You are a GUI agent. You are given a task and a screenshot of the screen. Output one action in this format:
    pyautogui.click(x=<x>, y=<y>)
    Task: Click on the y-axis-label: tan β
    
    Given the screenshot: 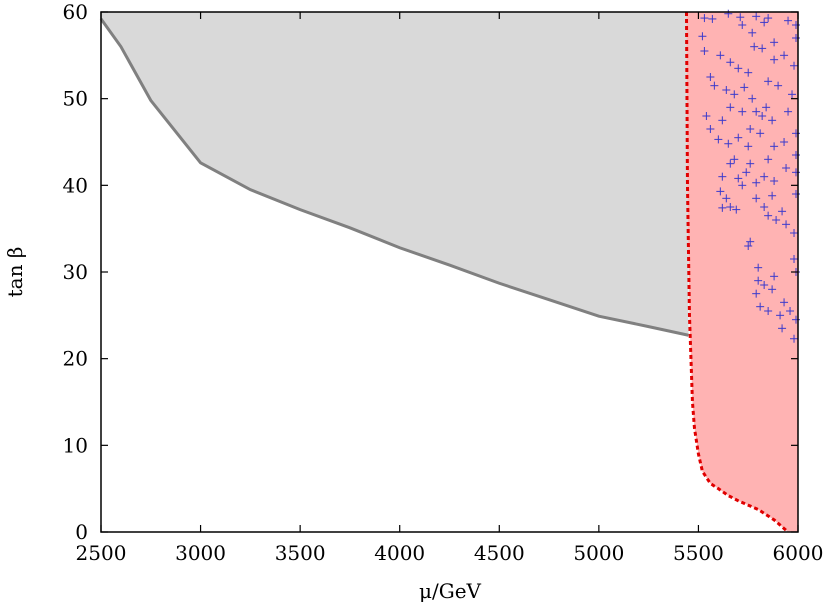 What is the action you would take?
    pyautogui.click(x=15, y=272)
    